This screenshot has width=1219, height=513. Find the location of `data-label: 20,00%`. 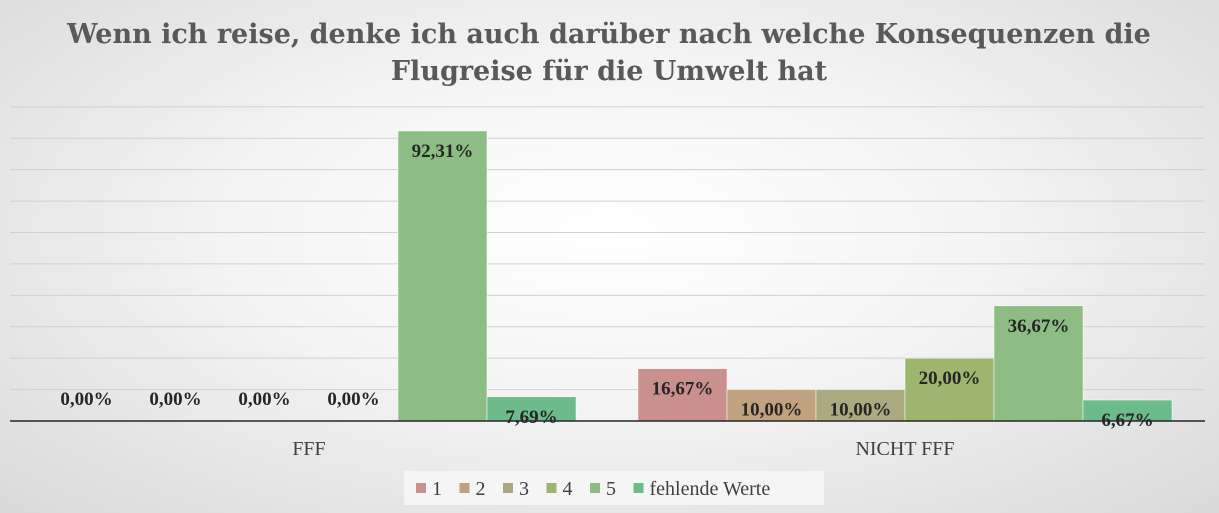

data-label: 20,00% is located at coordinates (950, 378).